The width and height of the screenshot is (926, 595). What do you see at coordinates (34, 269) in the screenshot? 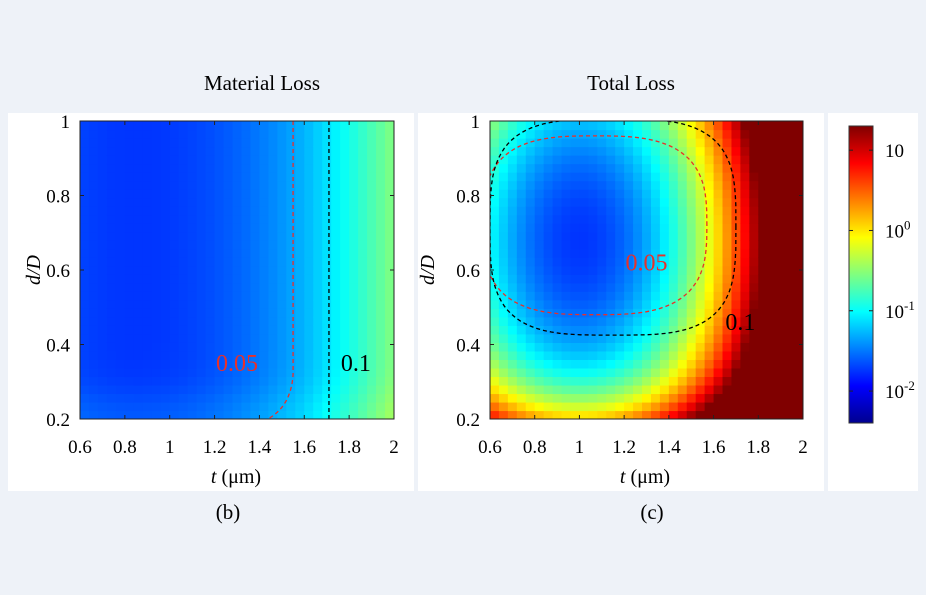
I see `panel-b-ylabel: d/D` at bounding box center [34, 269].